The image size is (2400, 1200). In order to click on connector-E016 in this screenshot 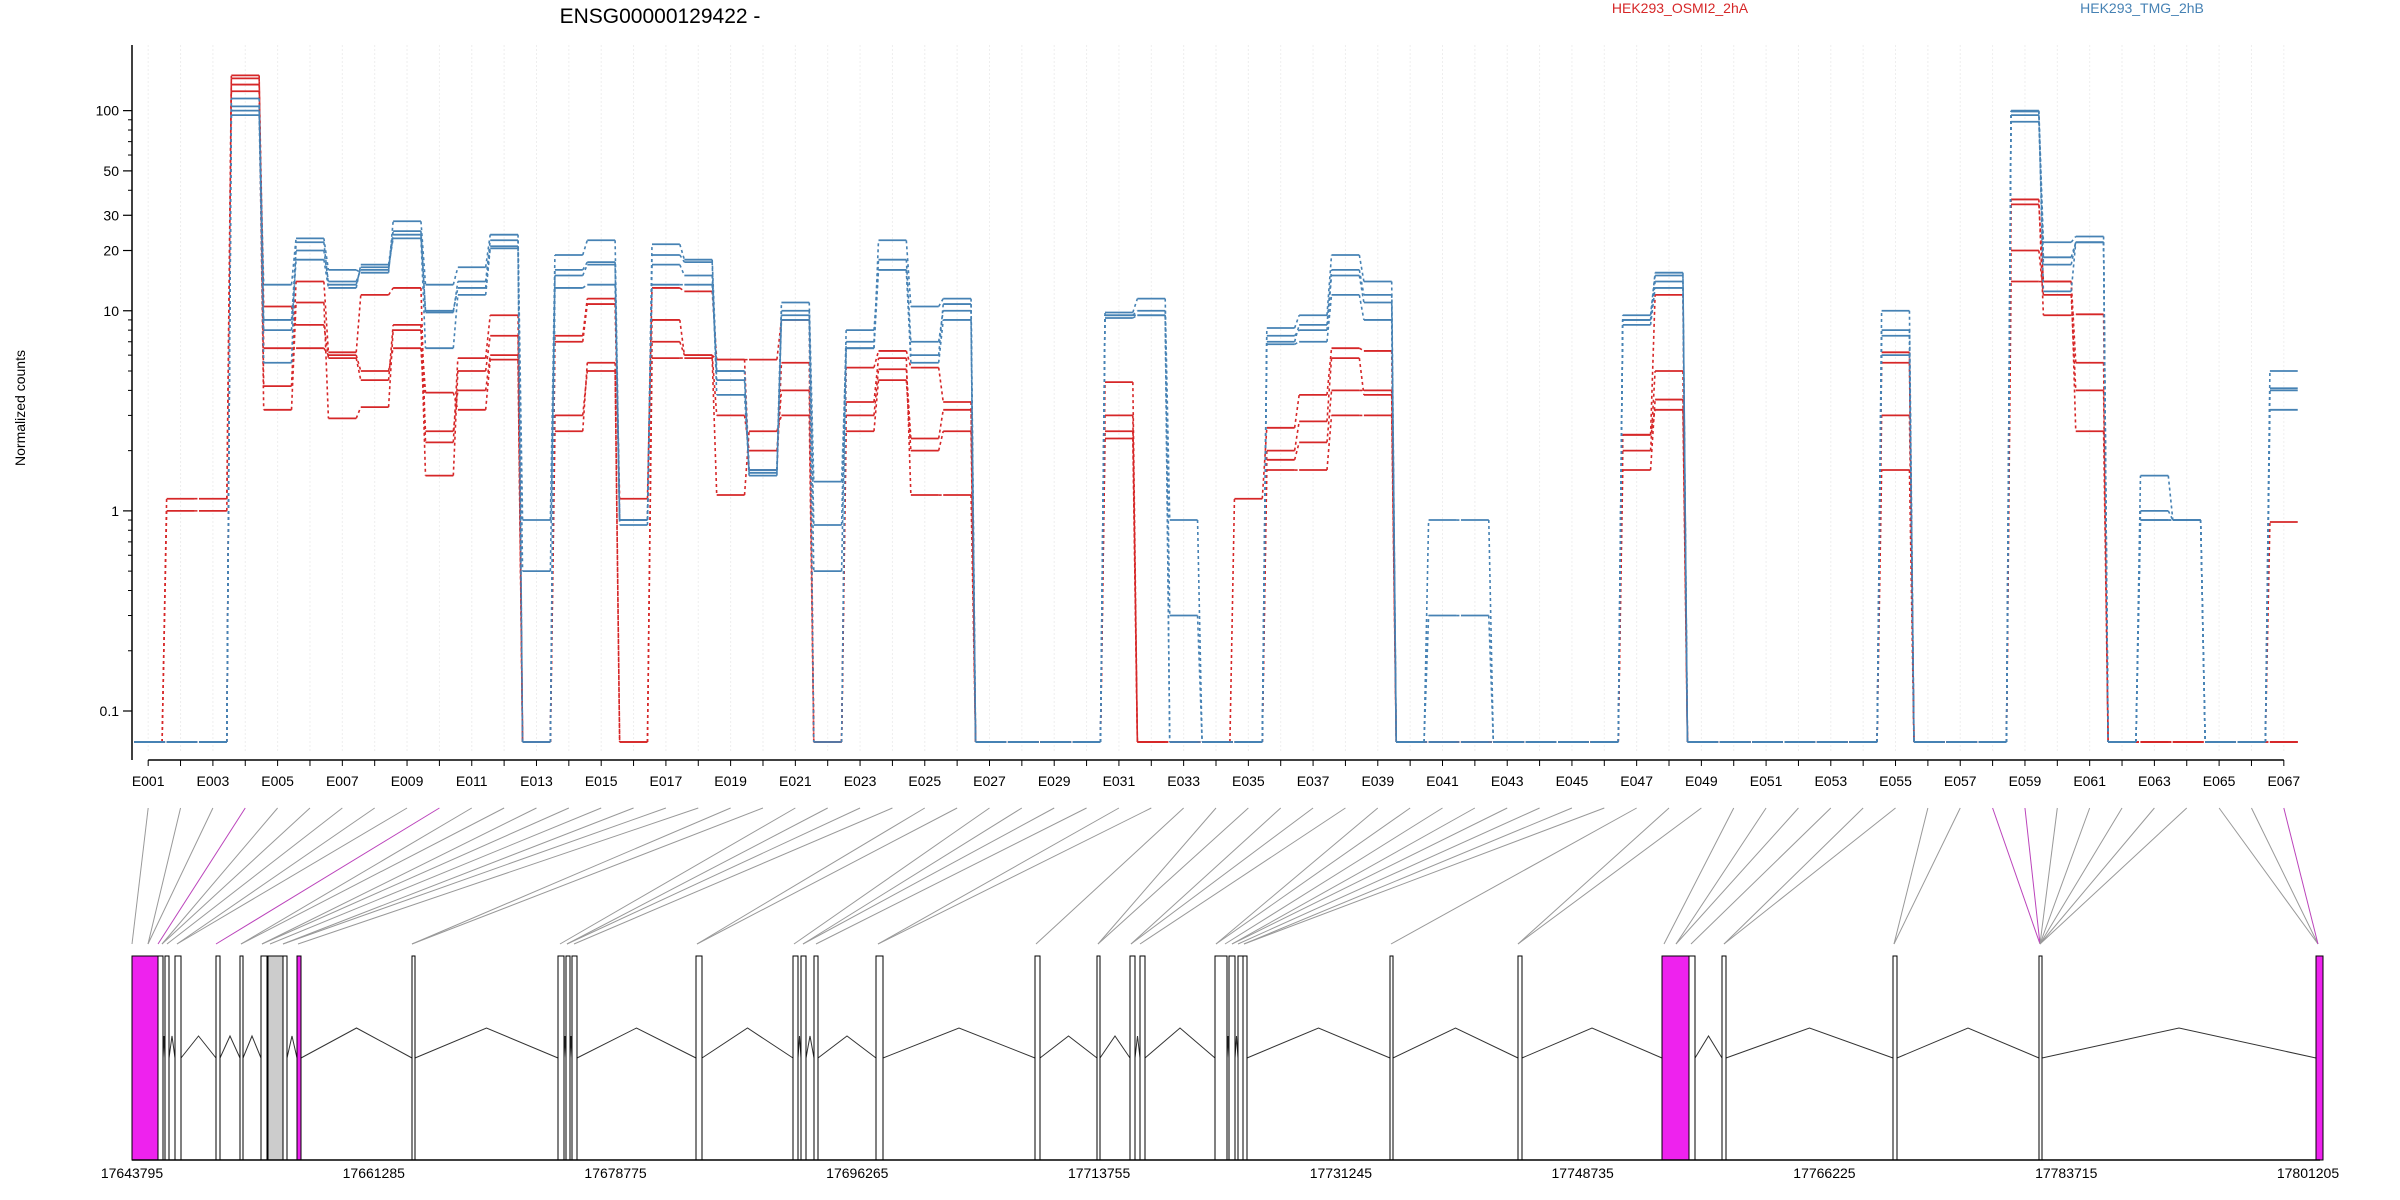, I will do `click(458, 876)`.